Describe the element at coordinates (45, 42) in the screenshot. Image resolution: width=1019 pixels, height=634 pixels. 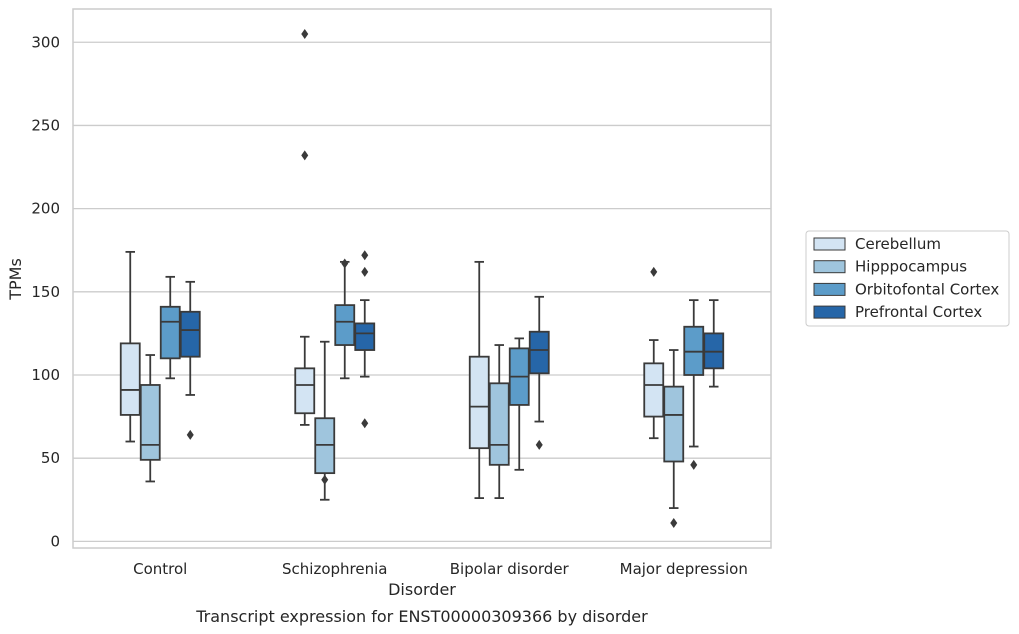
I see `y-tick-label: 300` at that location.